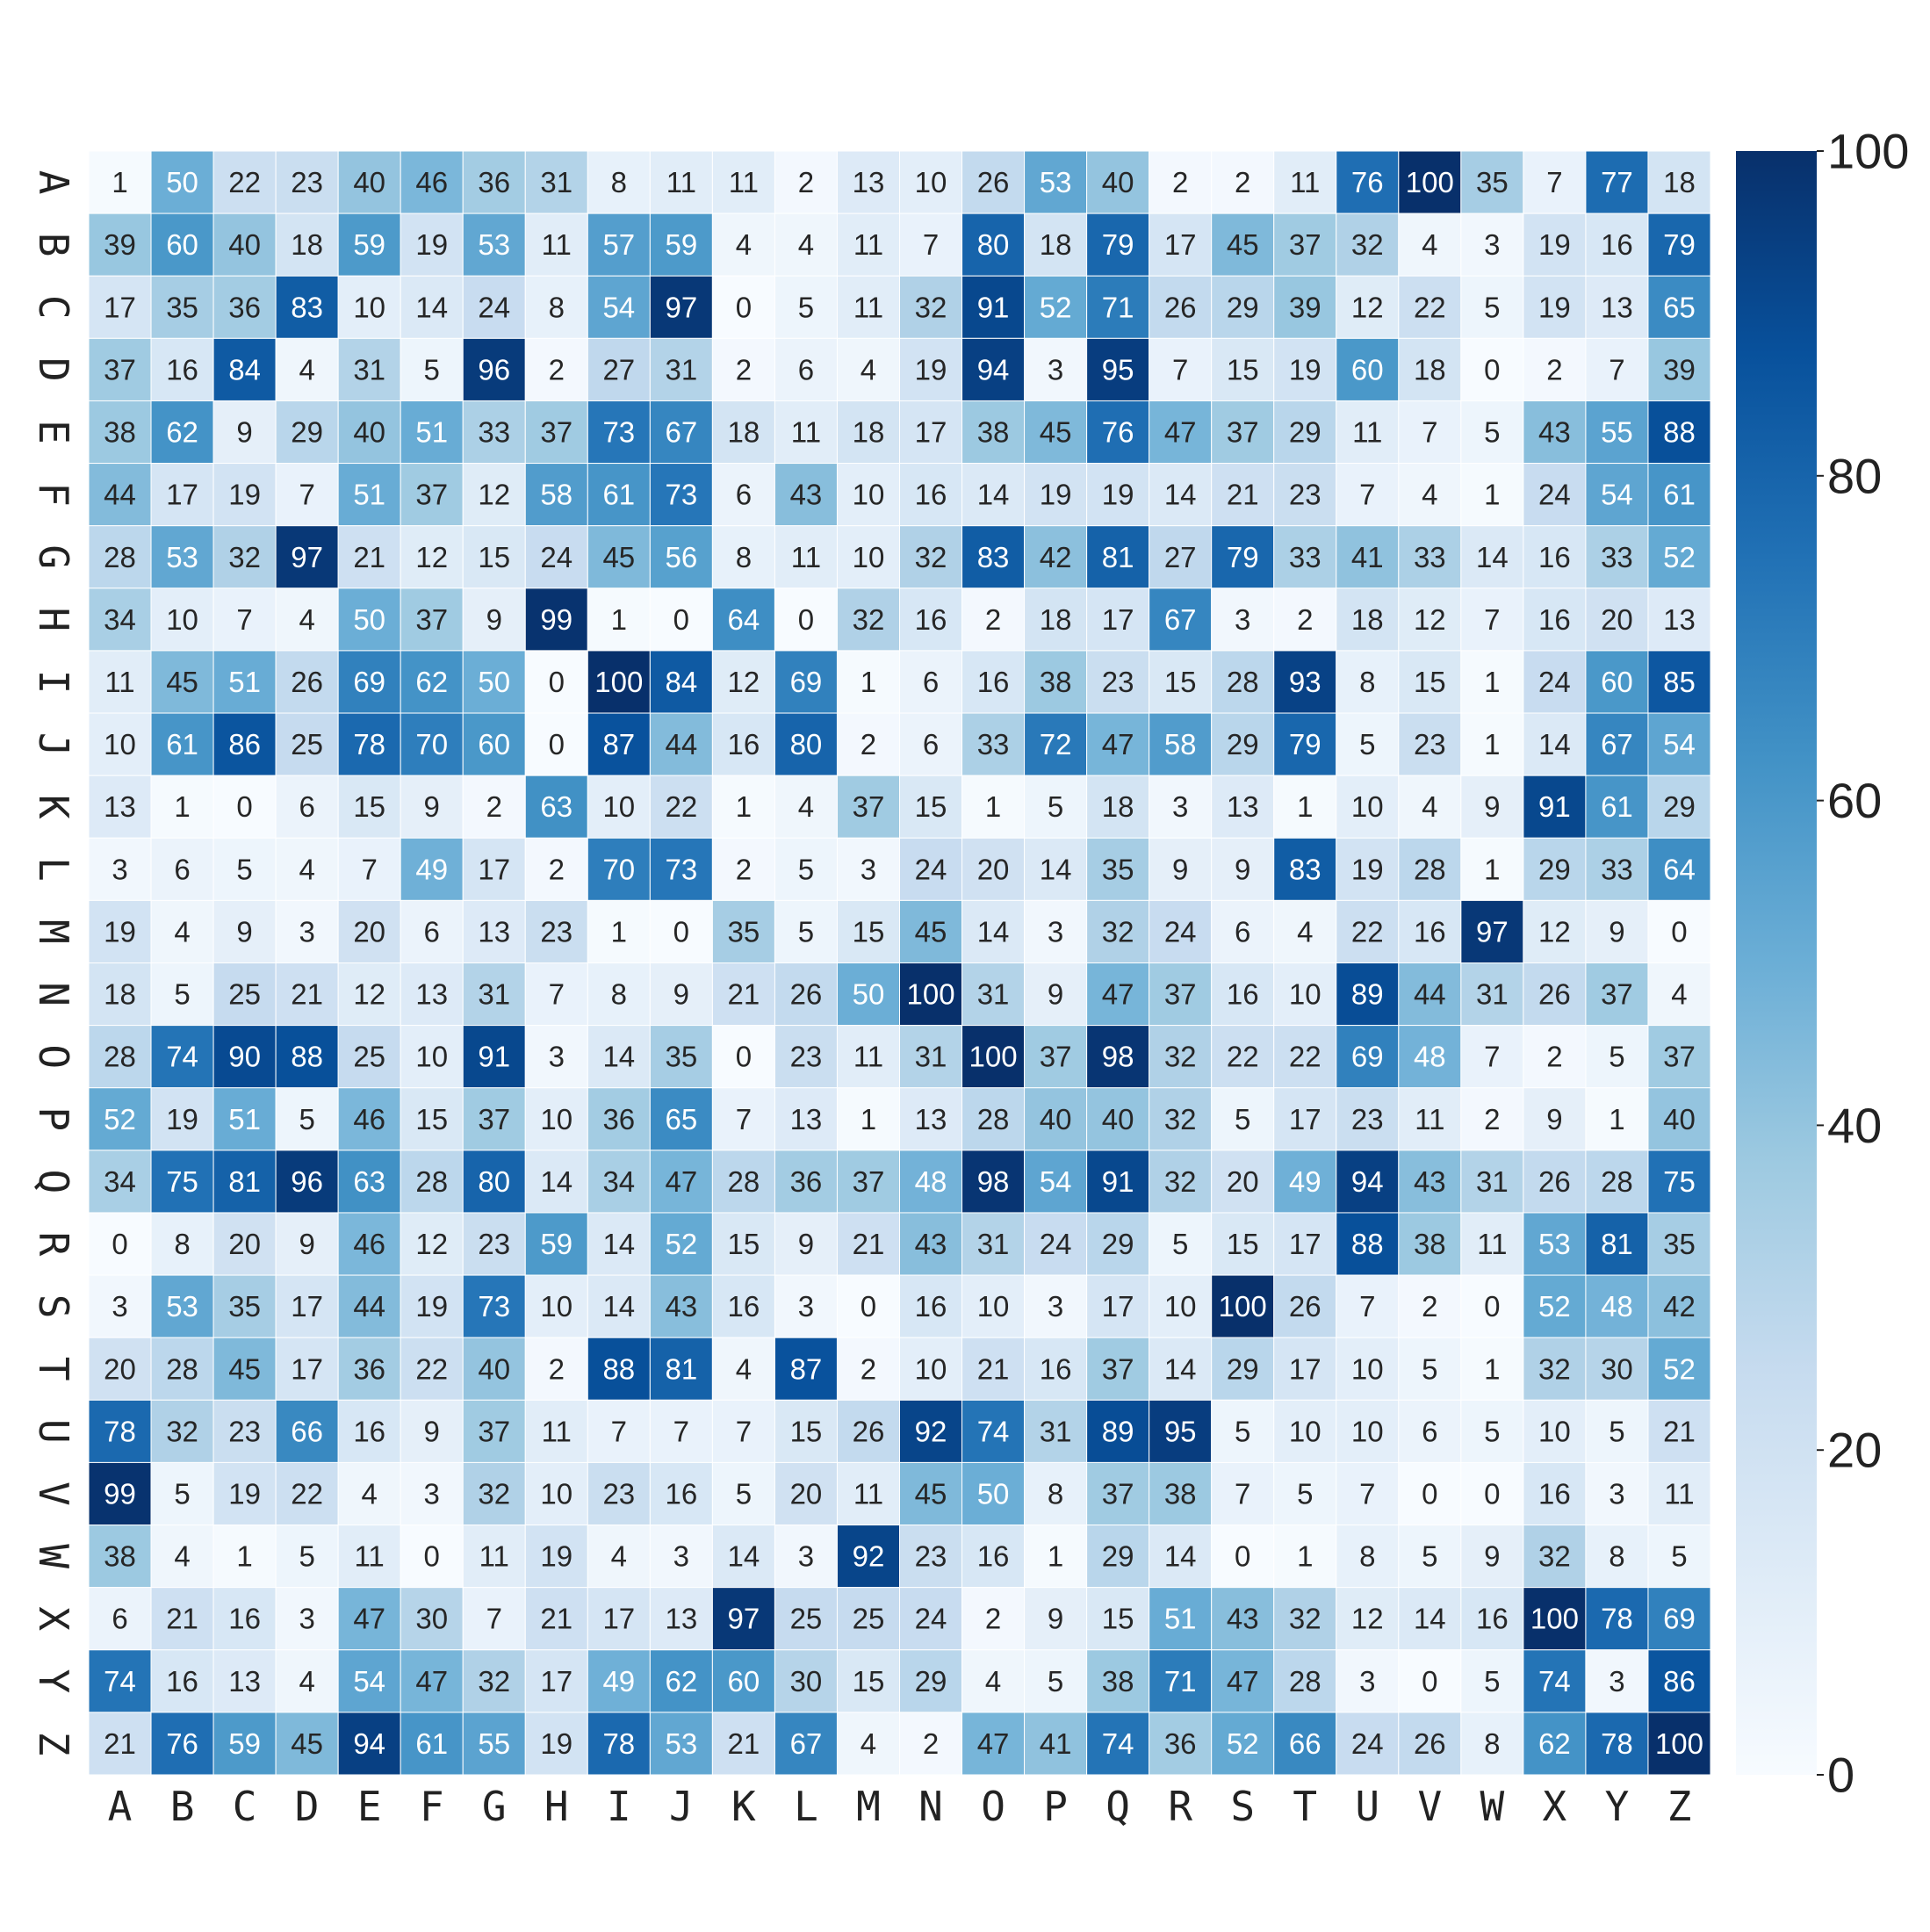 The width and height of the screenshot is (1930, 1932). Describe the element at coordinates (806, 1493) in the screenshot. I see `cell-label: 20` at that location.